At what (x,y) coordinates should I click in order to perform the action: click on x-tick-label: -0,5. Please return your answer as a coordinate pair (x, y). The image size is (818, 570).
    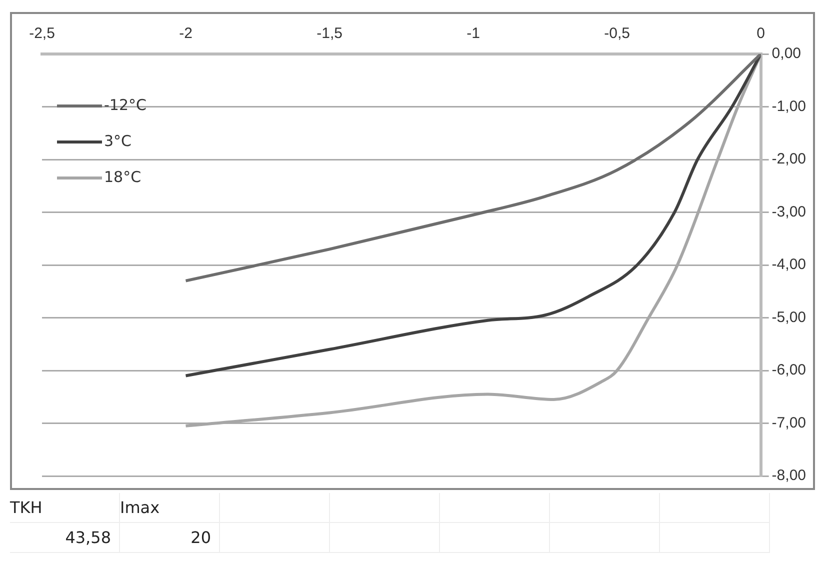
    Looking at the image, I should click on (617, 33).